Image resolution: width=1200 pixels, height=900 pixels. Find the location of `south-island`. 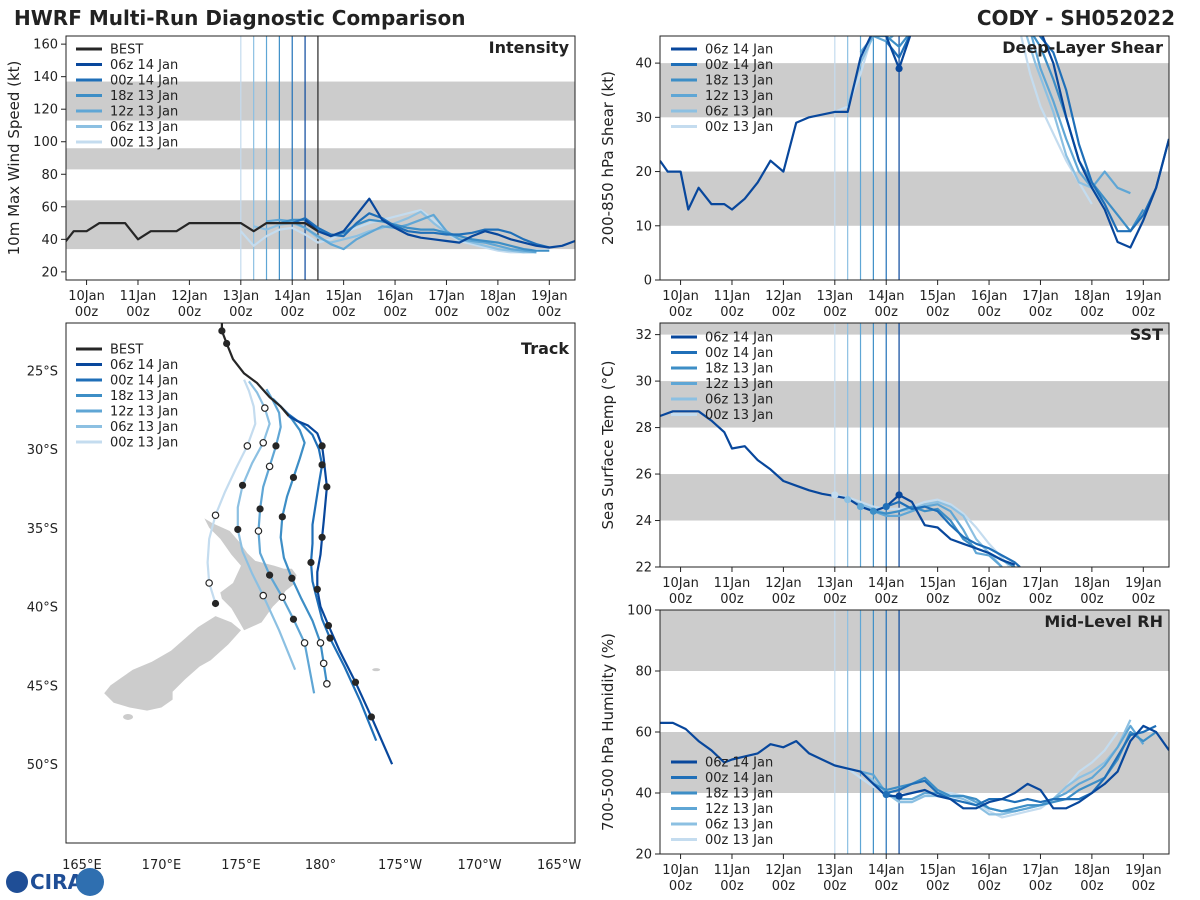

south-island is located at coordinates (172, 663).